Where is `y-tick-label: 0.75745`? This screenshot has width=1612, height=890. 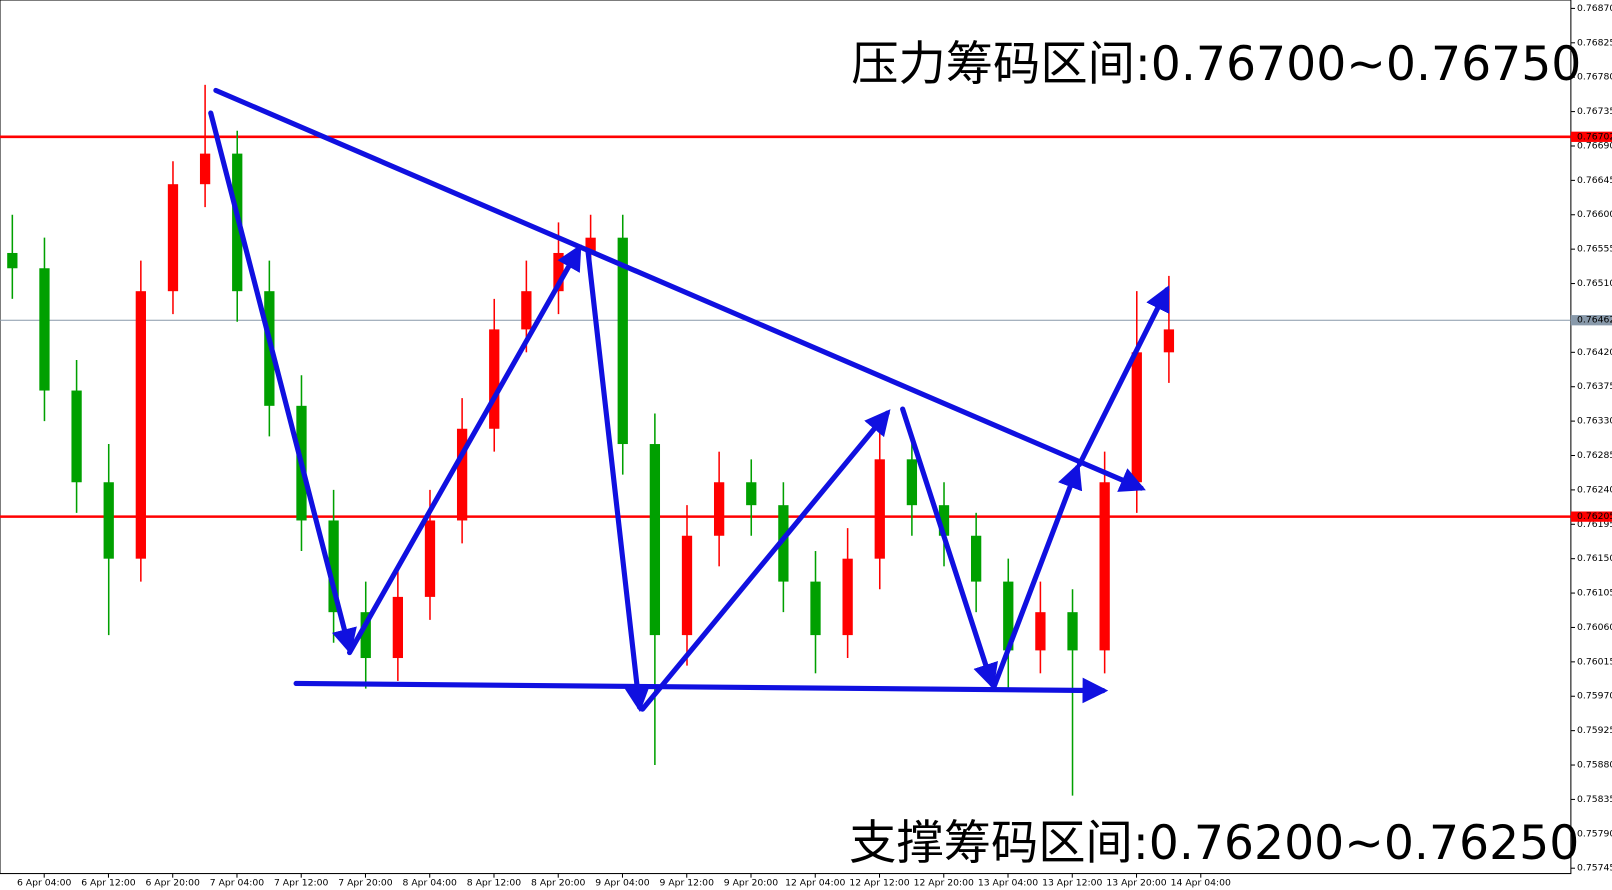
y-tick-label: 0.75745 is located at coordinates (1594, 868).